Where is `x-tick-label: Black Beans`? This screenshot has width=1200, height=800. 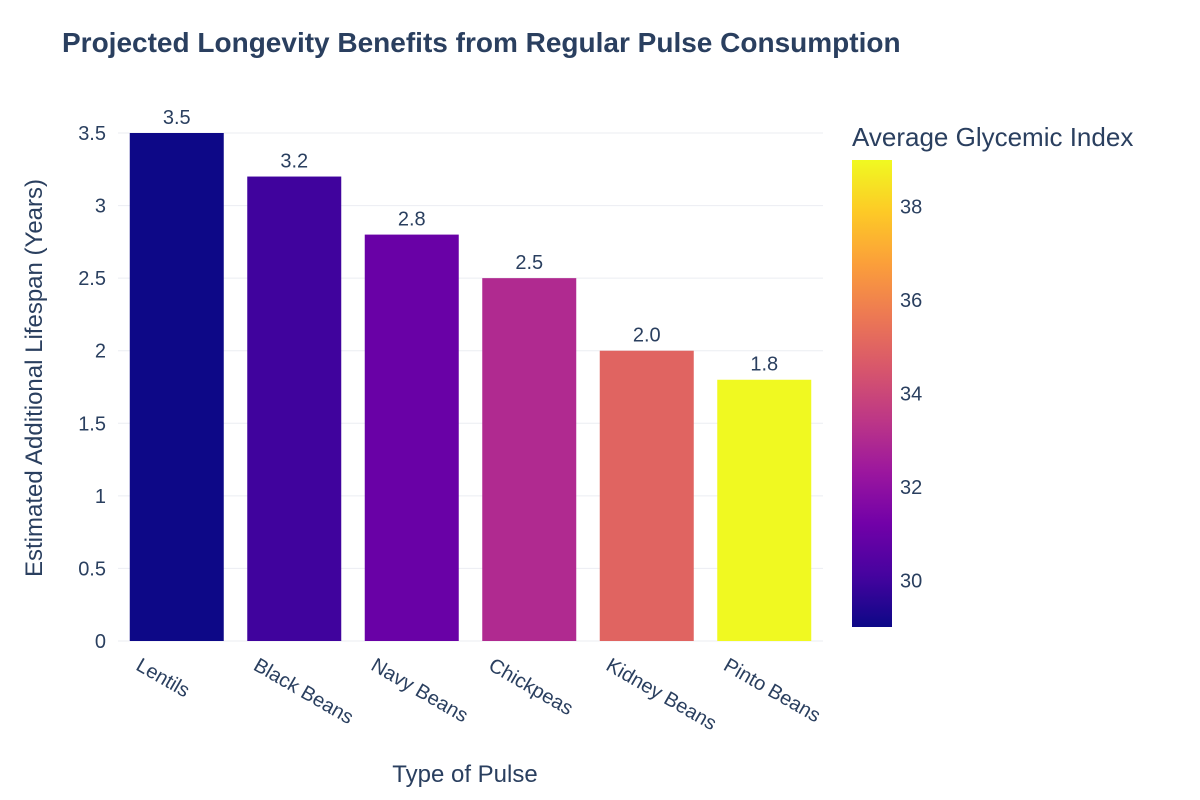
x-tick-label: Black Beans is located at coordinates (303, 691).